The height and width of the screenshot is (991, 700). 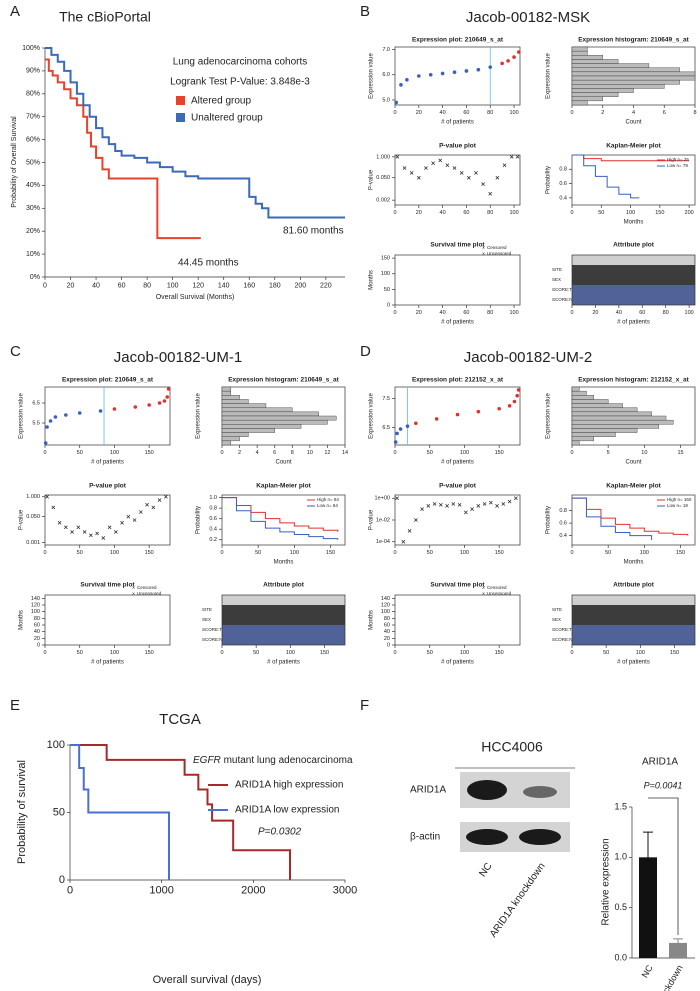 What do you see at coordinates (180, 812) in the screenshot?
I see `survival-curve` at bounding box center [180, 812].